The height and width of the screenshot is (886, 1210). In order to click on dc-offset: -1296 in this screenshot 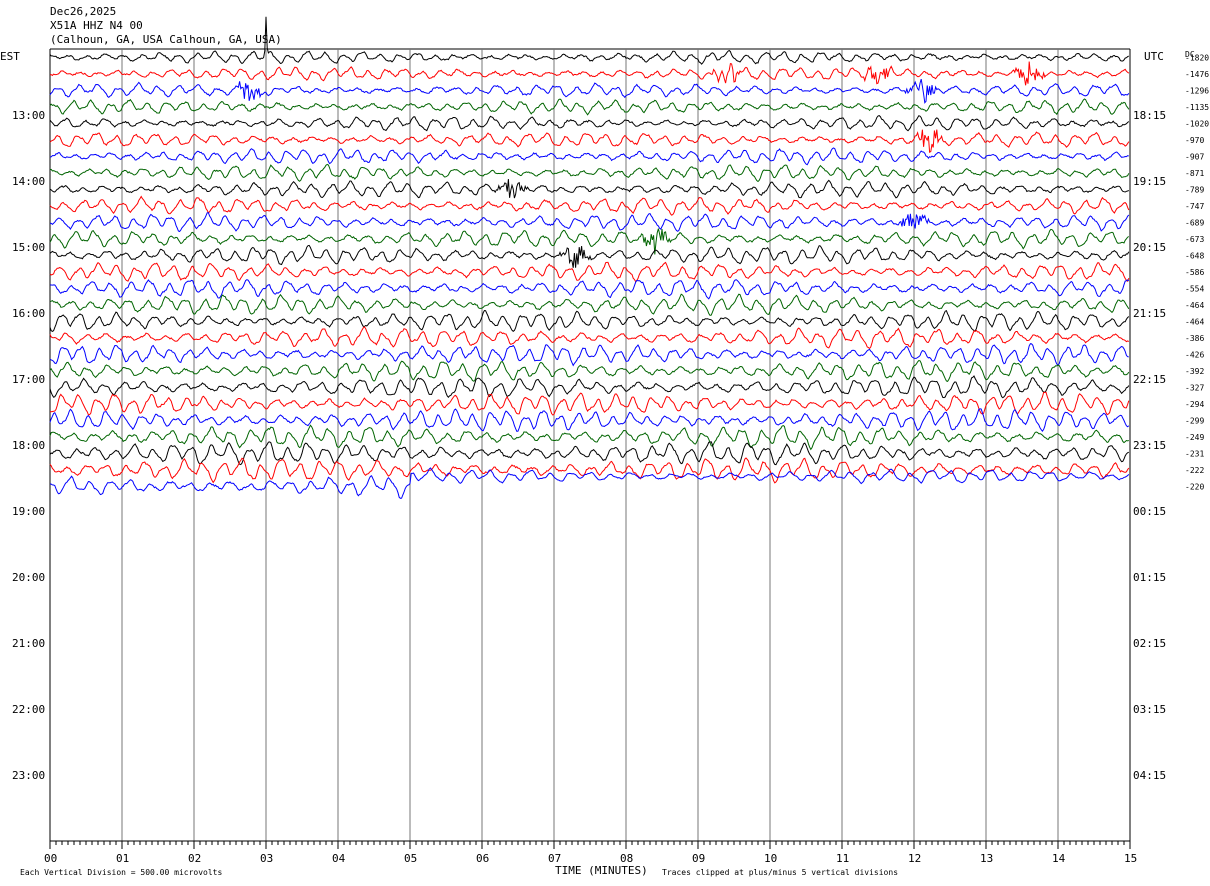, I will do `click(1197, 90)`.